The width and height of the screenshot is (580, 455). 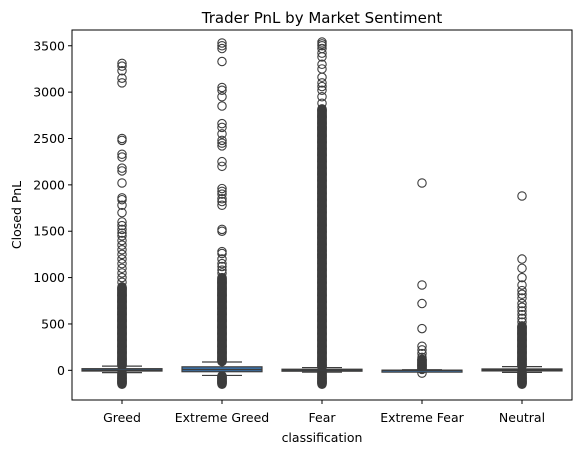 What do you see at coordinates (323, 417) in the screenshot?
I see `x-tick-label: Fear` at bounding box center [323, 417].